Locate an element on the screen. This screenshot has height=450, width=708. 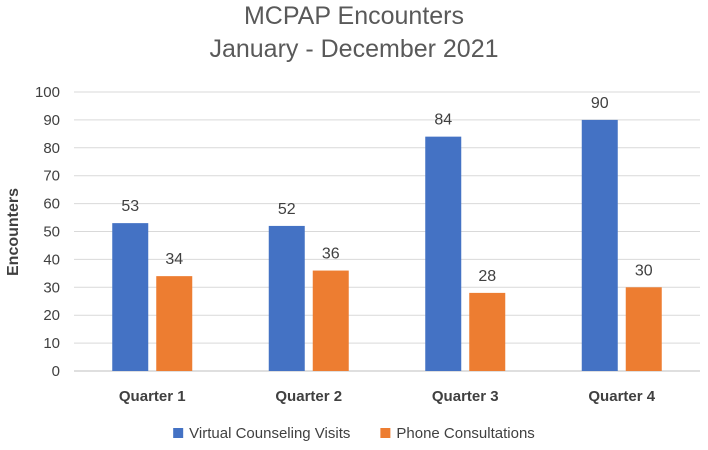
data-label: 90 is located at coordinates (600, 103).